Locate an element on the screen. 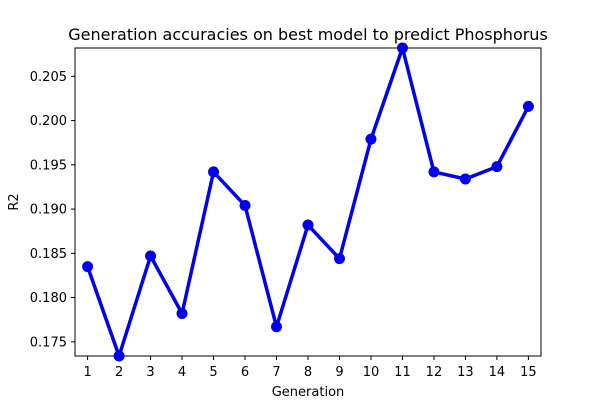 The width and height of the screenshot is (600, 400). y-tick-label: 0.200 is located at coordinates (48, 121).